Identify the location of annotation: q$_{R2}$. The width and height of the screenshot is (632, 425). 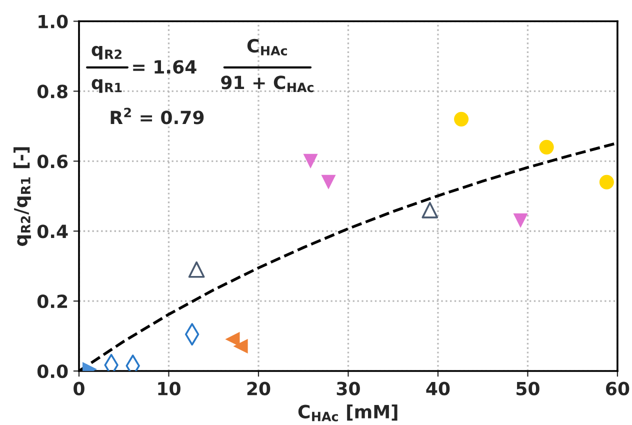
(107, 53).